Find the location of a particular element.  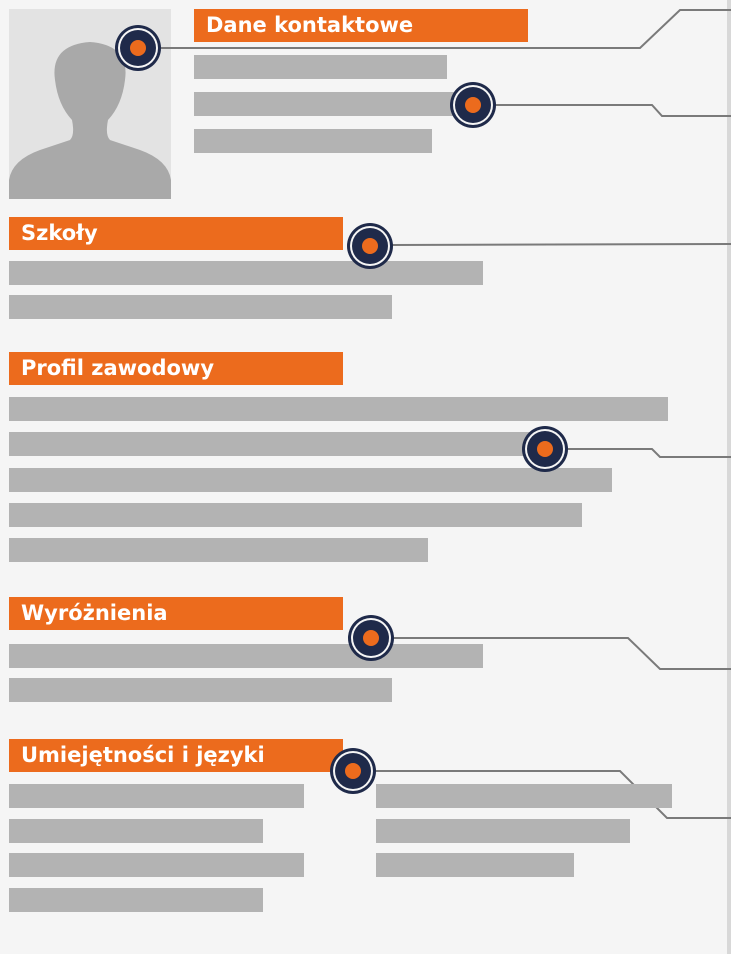

section-title: Wyróżnienia is located at coordinates (94, 613).